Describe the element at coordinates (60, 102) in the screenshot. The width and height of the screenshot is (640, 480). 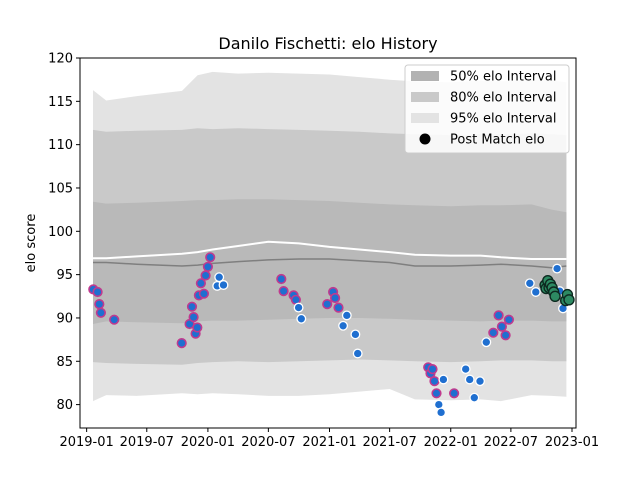
I see `y-tick-label: 115` at that location.